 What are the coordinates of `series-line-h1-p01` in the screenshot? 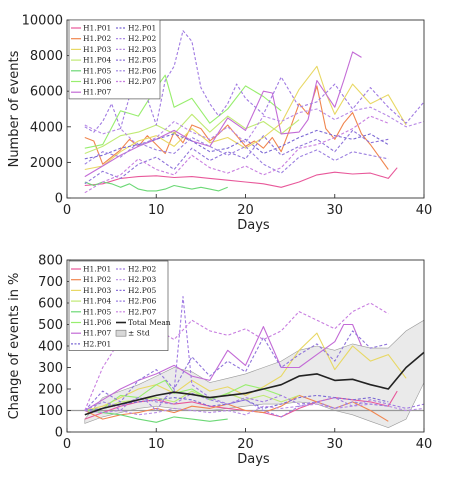 It's located at (241, 177).